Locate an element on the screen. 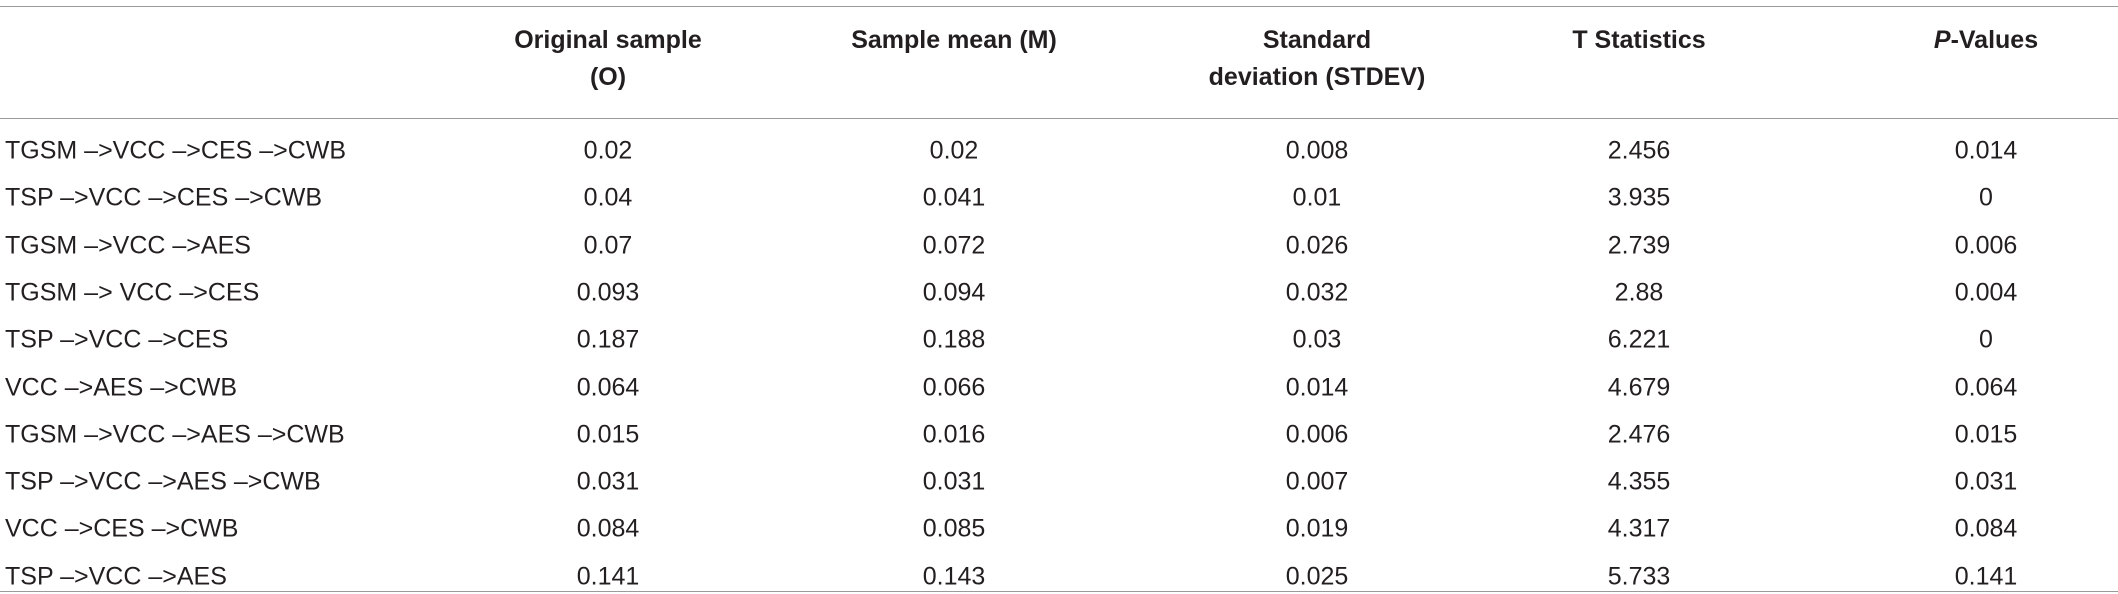  cell-value: 0.094 is located at coordinates (954, 292).